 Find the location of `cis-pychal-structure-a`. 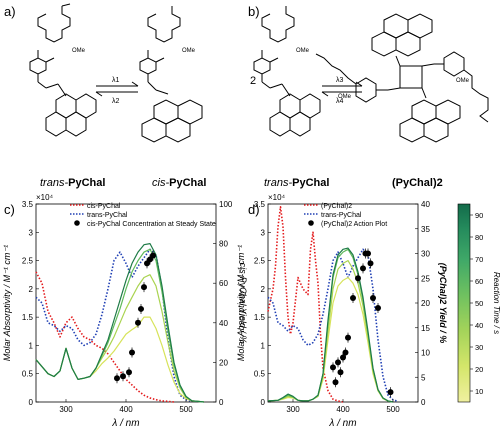

cis-pychal-structure-a is located at coordinates (171, 74).